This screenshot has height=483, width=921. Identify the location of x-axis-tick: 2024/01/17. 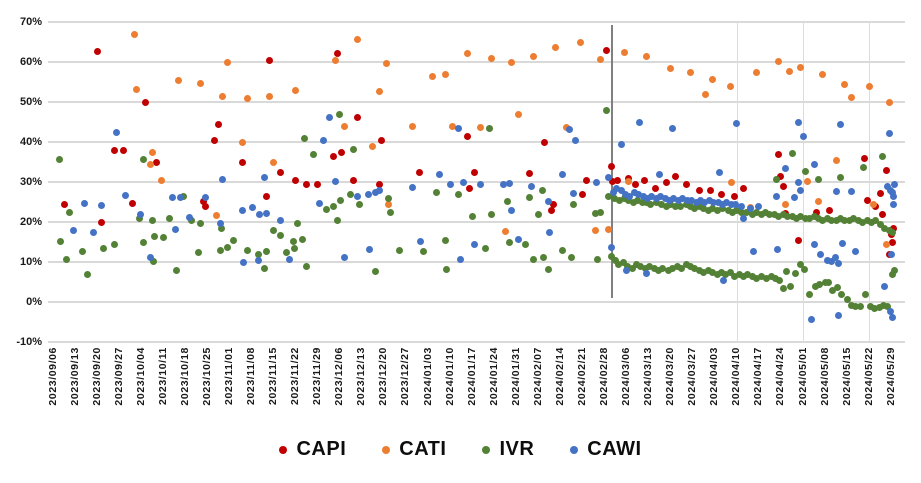
(471, 376).